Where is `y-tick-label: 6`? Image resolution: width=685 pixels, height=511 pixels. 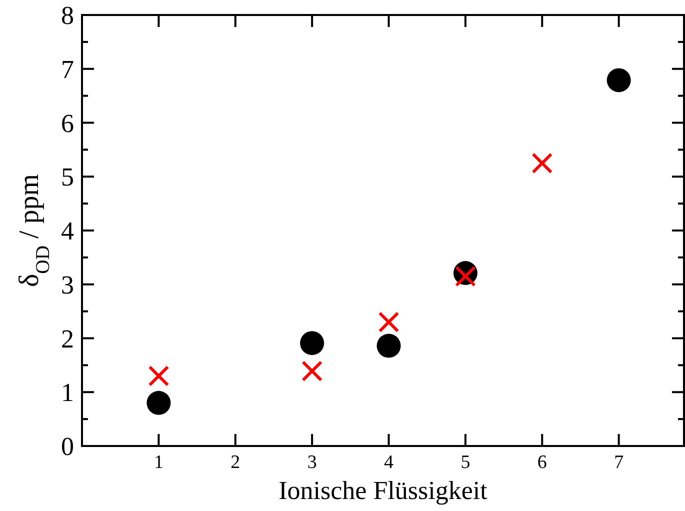
y-tick-label: 6 is located at coordinates (67, 123).